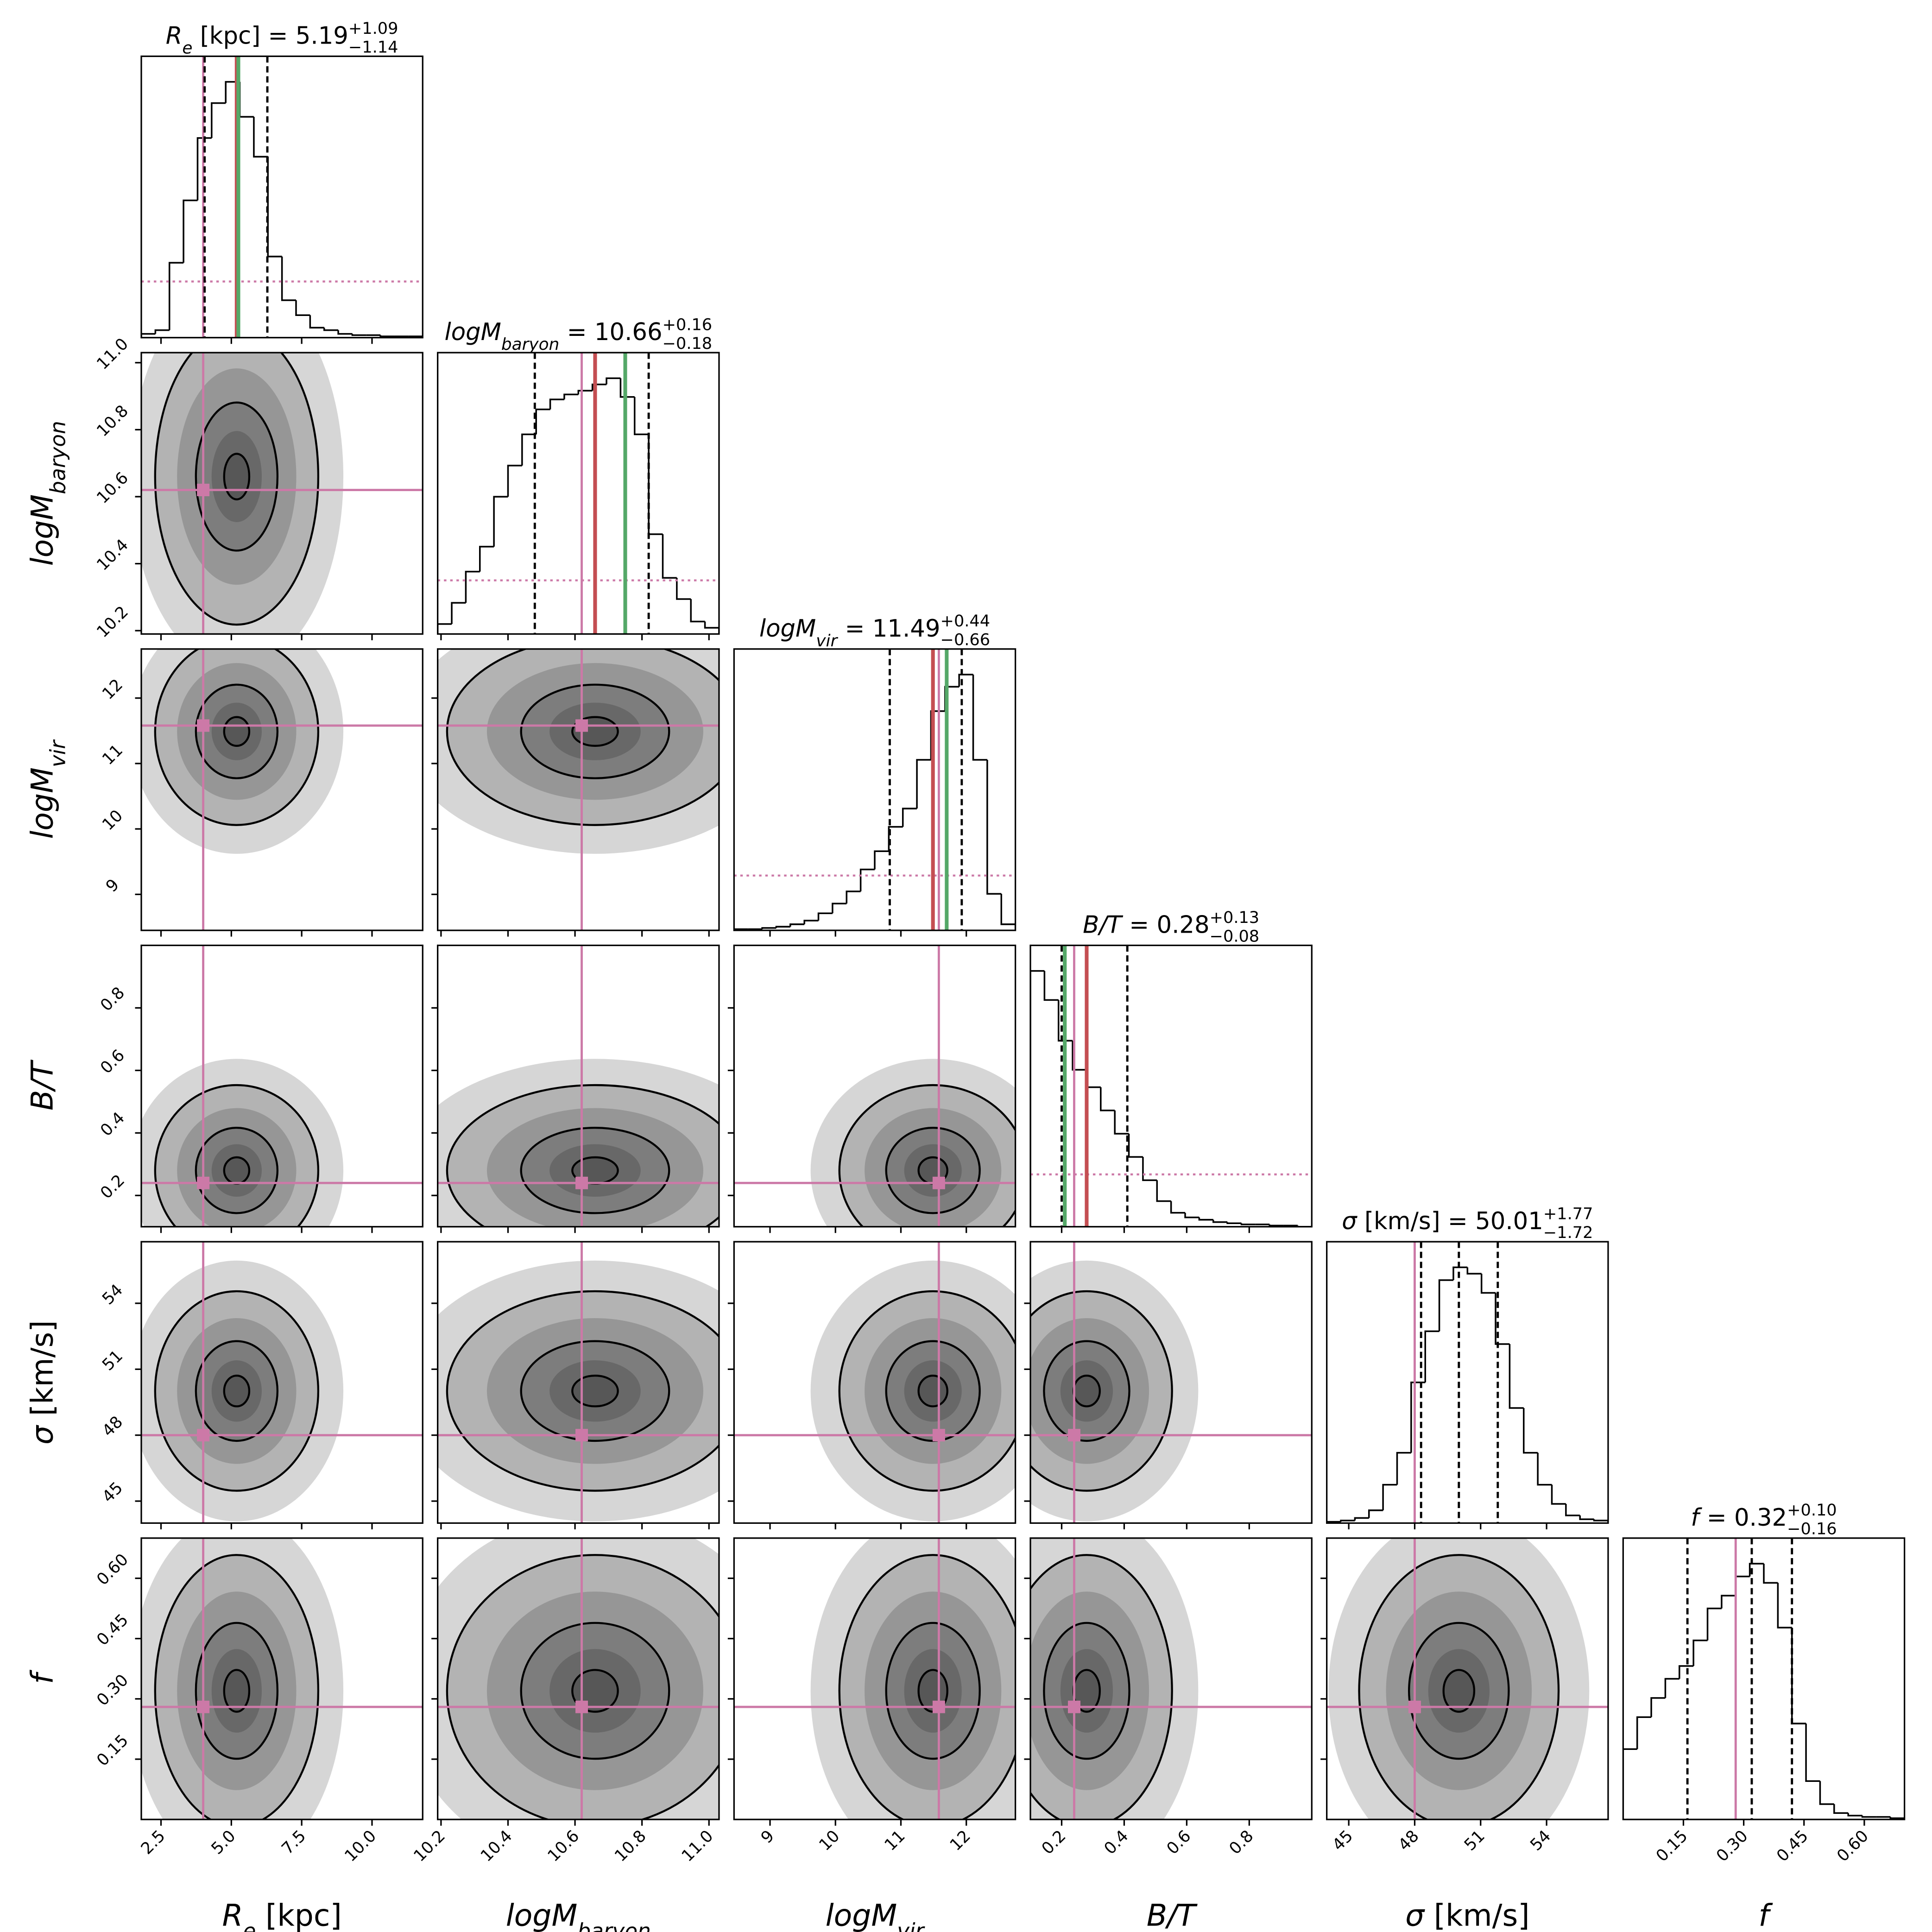  I want to click on y-tick-label: 54, so click(113, 1295).